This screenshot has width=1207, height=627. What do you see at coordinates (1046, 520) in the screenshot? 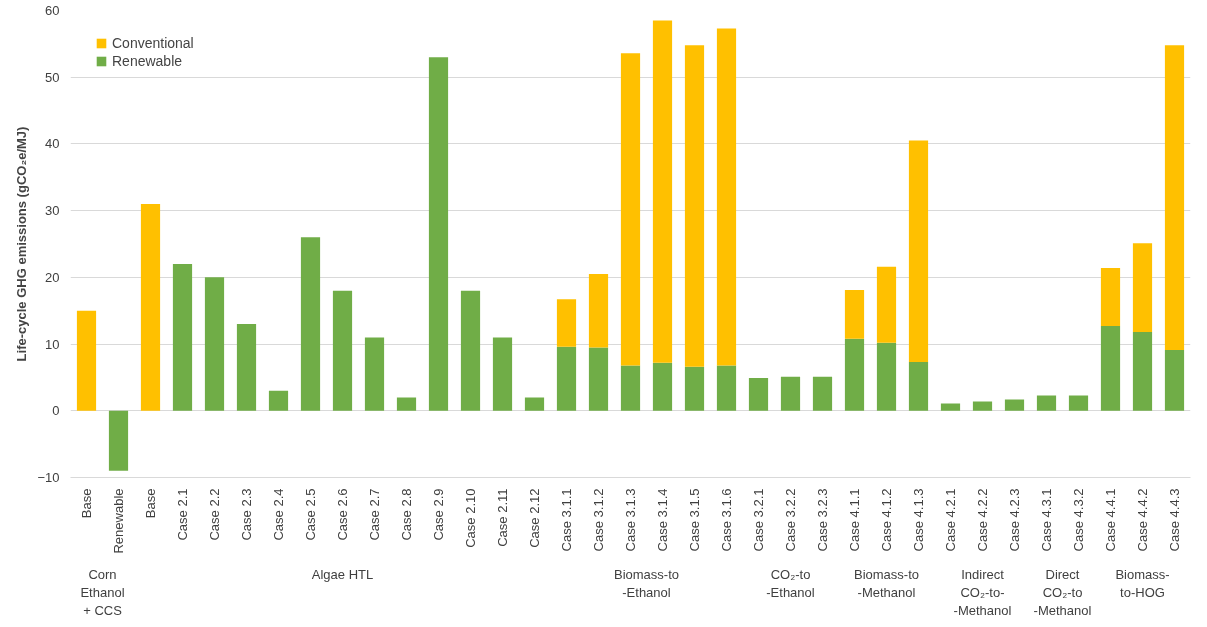
I see `x-tick-label: Case 4.3.1` at bounding box center [1046, 520].